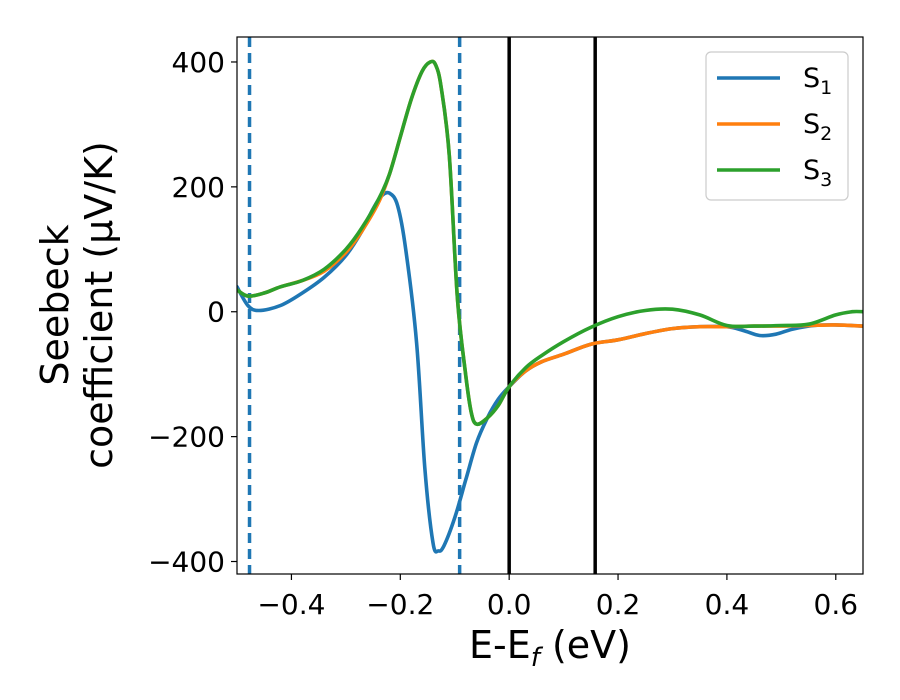 Image resolution: width=900 pixels, height=700 pixels. Describe the element at coordinates (216, 312) in the screenshot. I see `y-tick-label: 0` at that location.